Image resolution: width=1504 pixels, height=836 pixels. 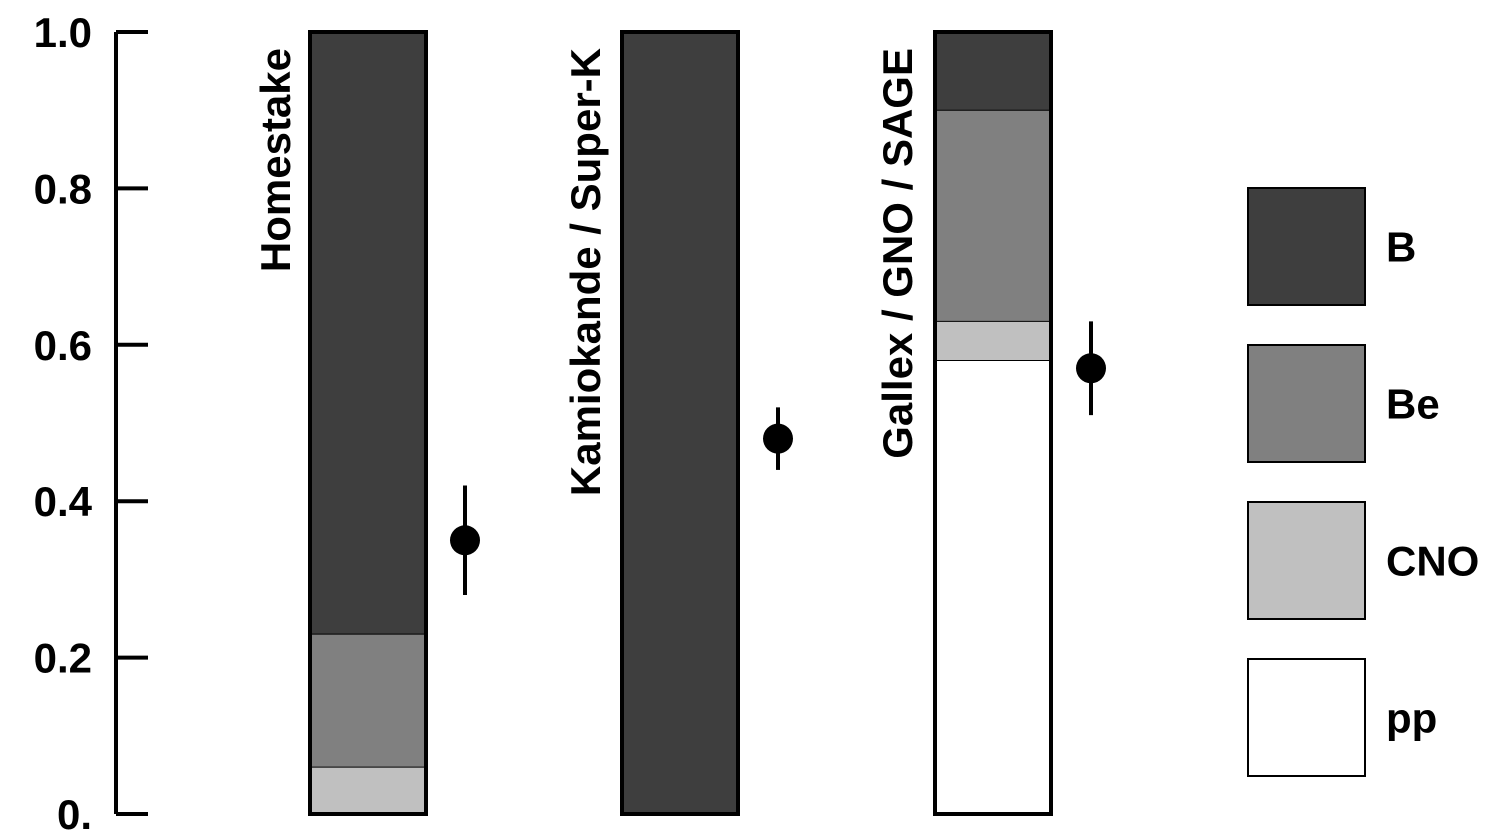 What do you see at coordinates (1306, 717) in the screenshot?
I see `legend-swatch-pp` at bounding box center [1306, 717].